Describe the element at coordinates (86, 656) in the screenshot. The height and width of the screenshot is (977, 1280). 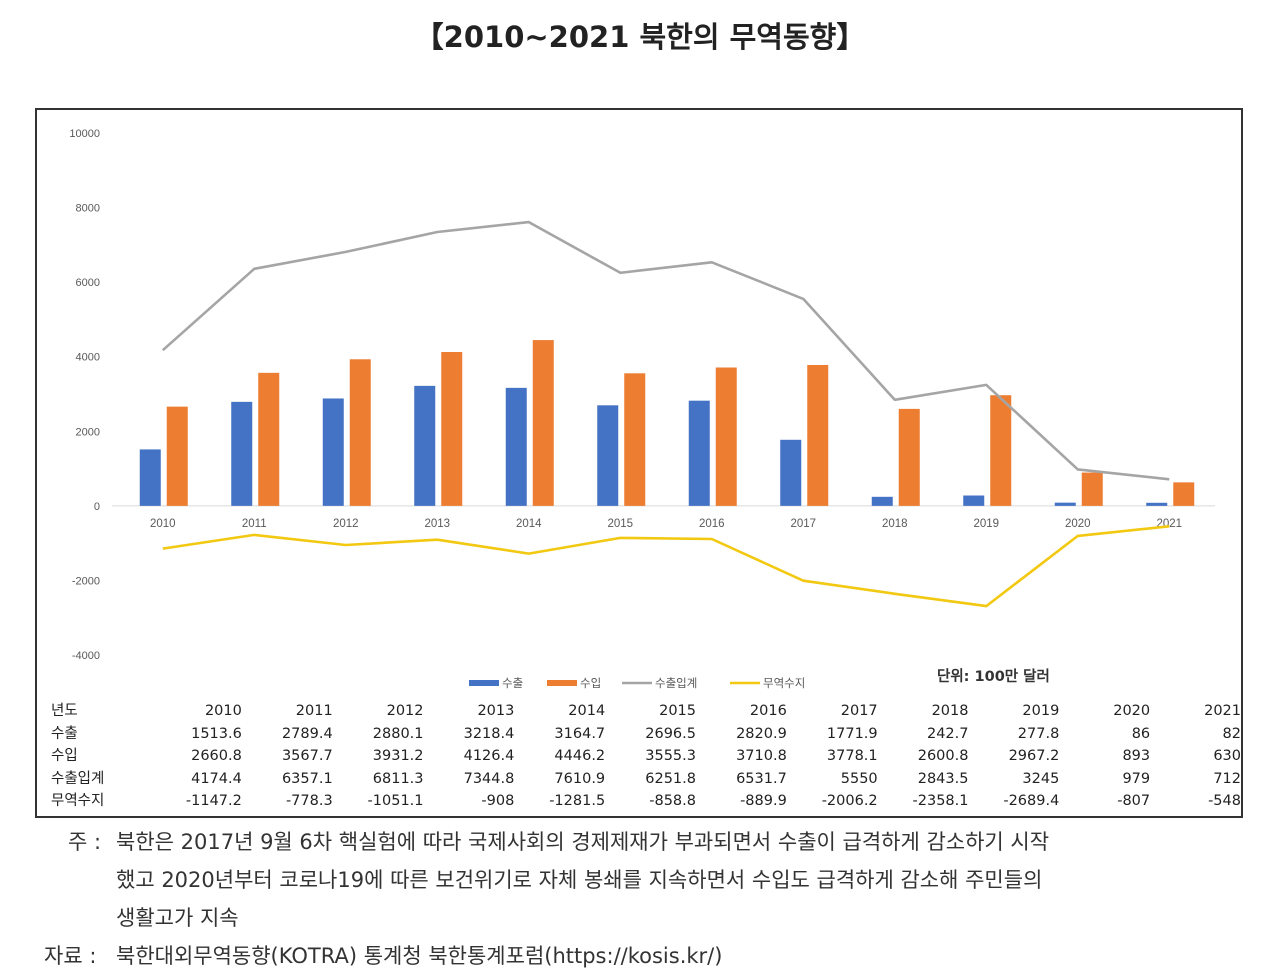
I see `y-tick-label: -4000` at that location.